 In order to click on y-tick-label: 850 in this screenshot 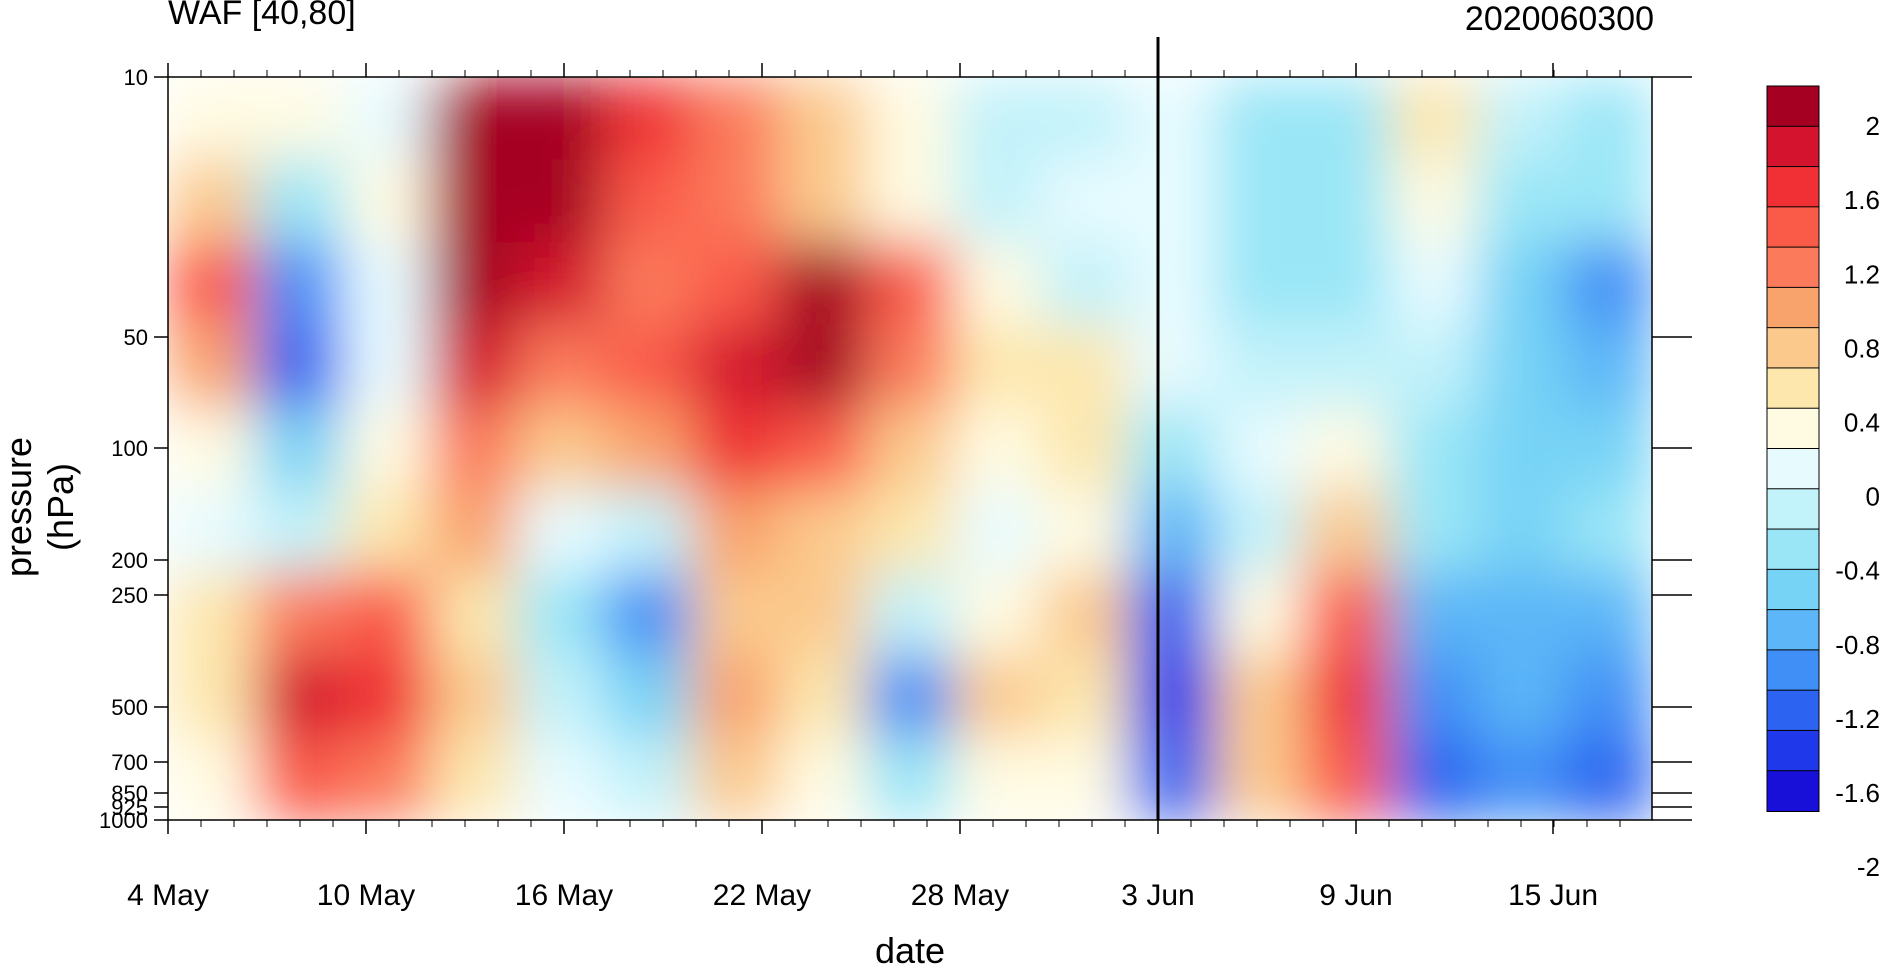, I will do `click(129, 793)`.